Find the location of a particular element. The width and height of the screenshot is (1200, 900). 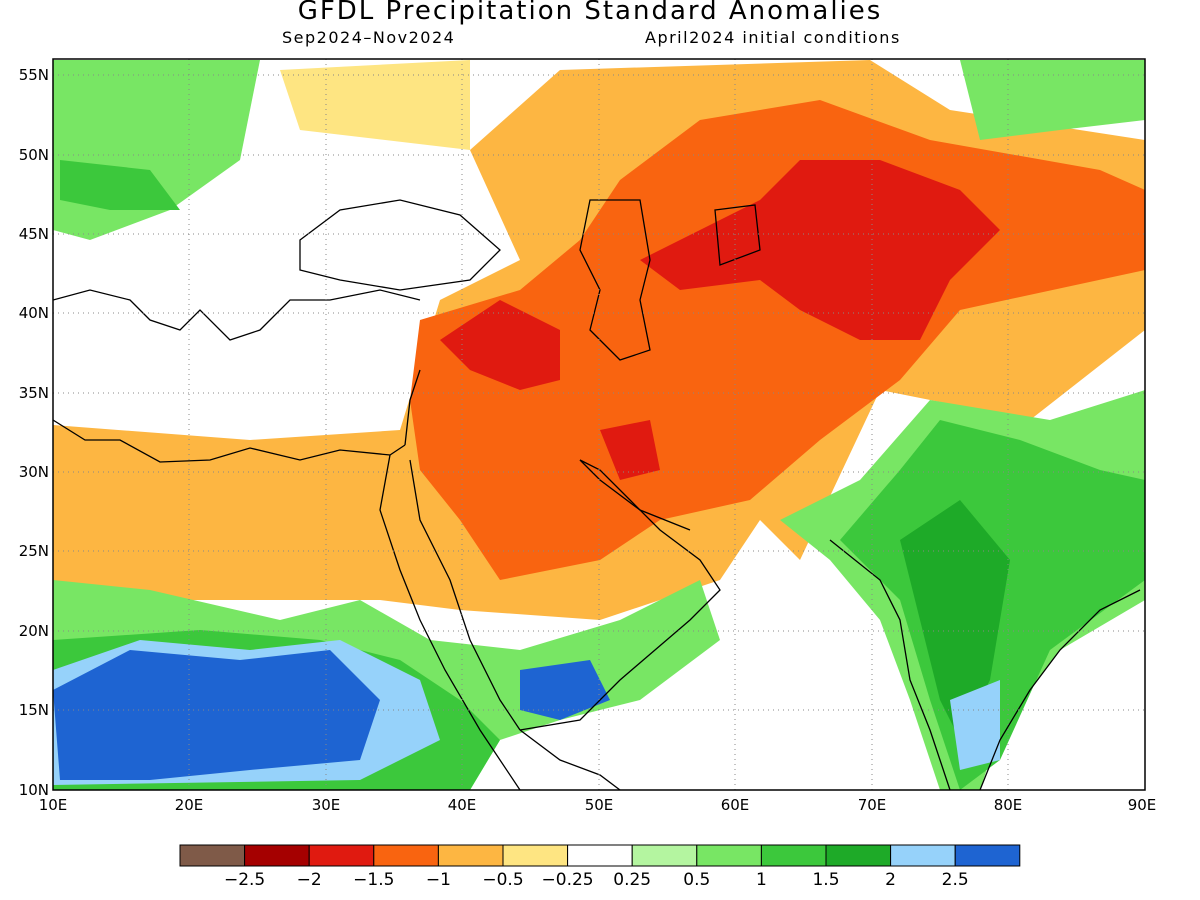

aral-sea is located at coordinates (737, 235).